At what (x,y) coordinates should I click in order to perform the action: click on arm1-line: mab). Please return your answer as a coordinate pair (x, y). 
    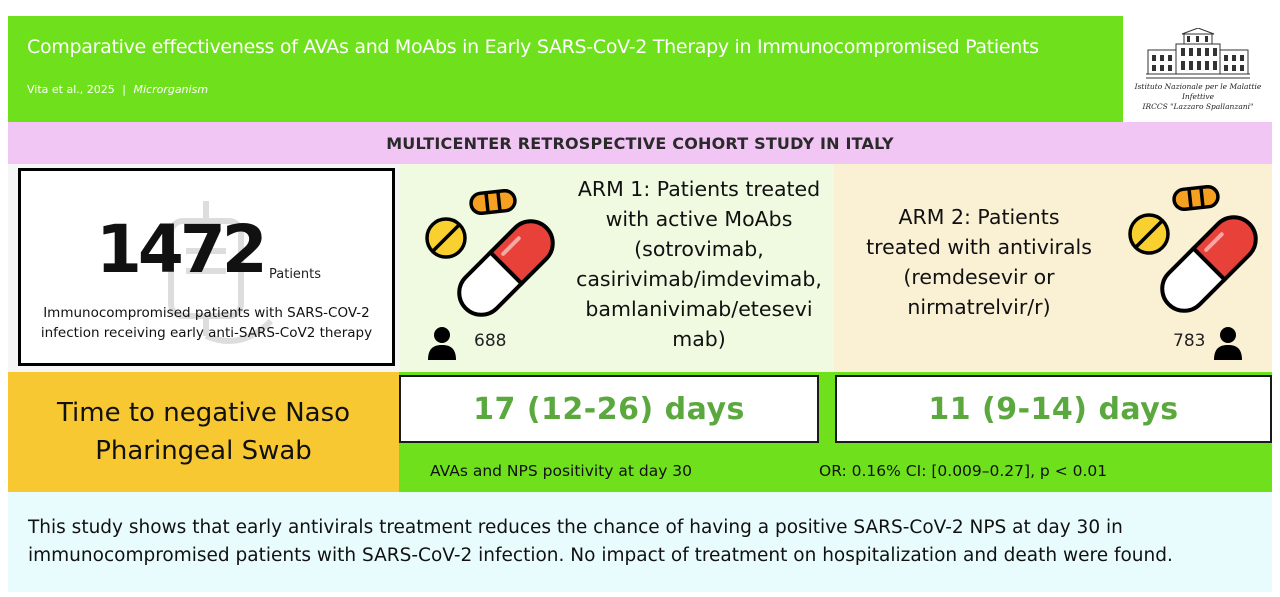
    Looking at the image, I should click on (699, 339).